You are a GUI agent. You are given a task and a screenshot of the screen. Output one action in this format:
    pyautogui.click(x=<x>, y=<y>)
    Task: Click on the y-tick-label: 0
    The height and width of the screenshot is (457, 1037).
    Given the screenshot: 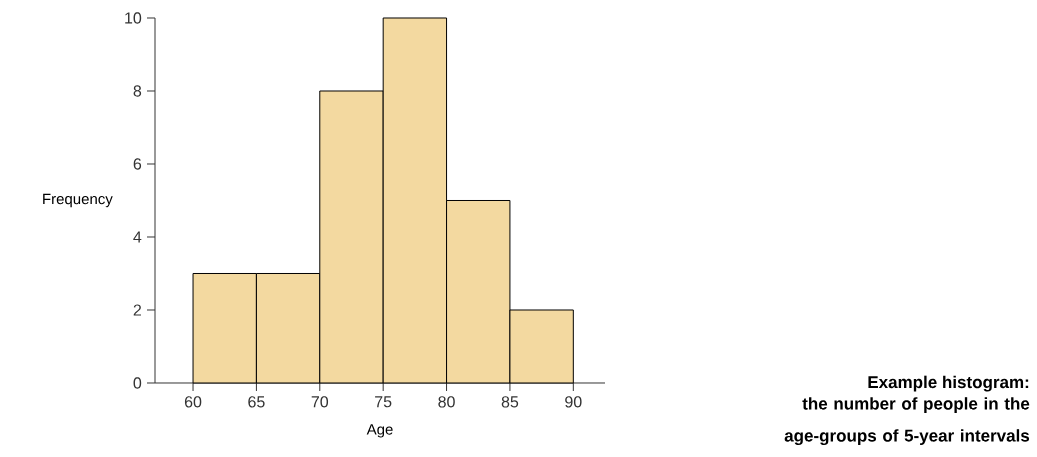 What is the action you would take?
    pyautogui.click(x=137, y=383)
    